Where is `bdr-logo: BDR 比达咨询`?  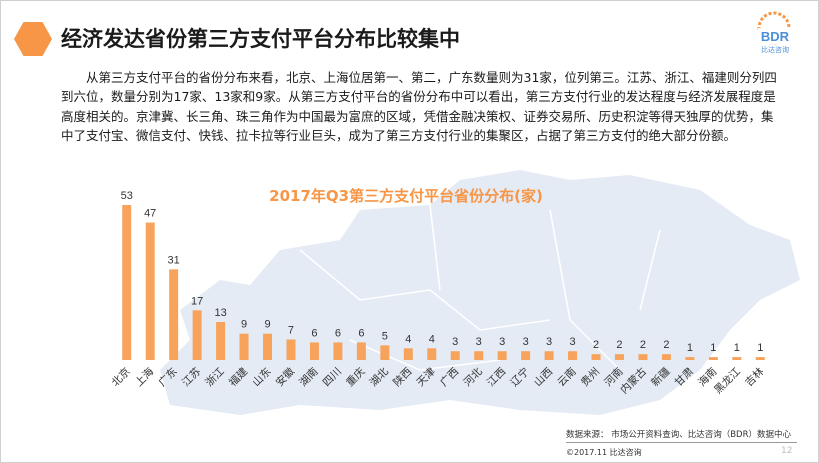 bdr-logo: BDR 比达咨询 is located at coordinates (774, 32).